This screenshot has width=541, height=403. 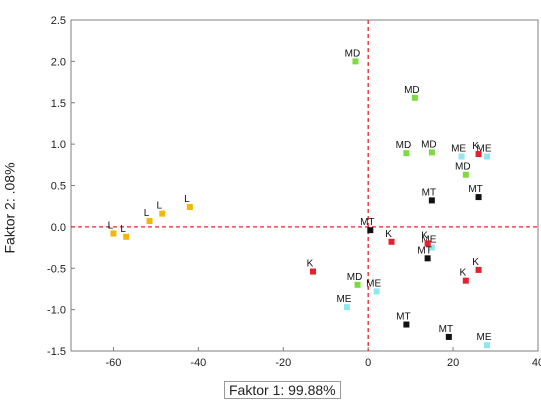 I want to click on y-tick-label: 2.0, so click(x=58, y=62).